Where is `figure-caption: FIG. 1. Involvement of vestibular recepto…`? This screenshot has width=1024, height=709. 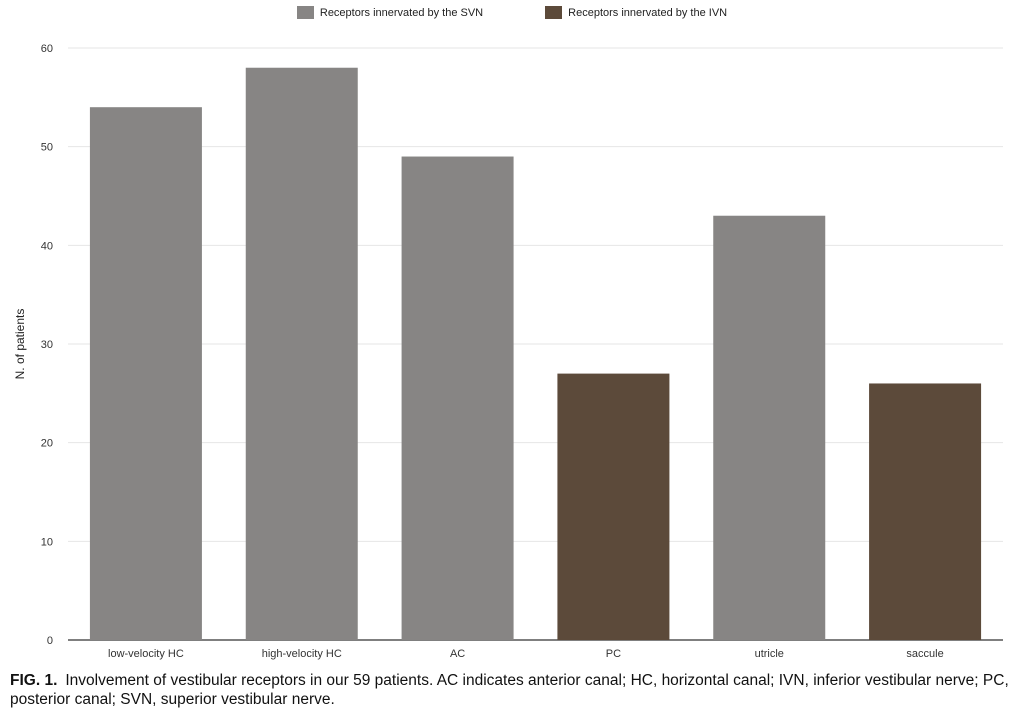 figure-caption: FIG. 1. Involvement of vestibular recepto… is located at coordinates (515, 690).